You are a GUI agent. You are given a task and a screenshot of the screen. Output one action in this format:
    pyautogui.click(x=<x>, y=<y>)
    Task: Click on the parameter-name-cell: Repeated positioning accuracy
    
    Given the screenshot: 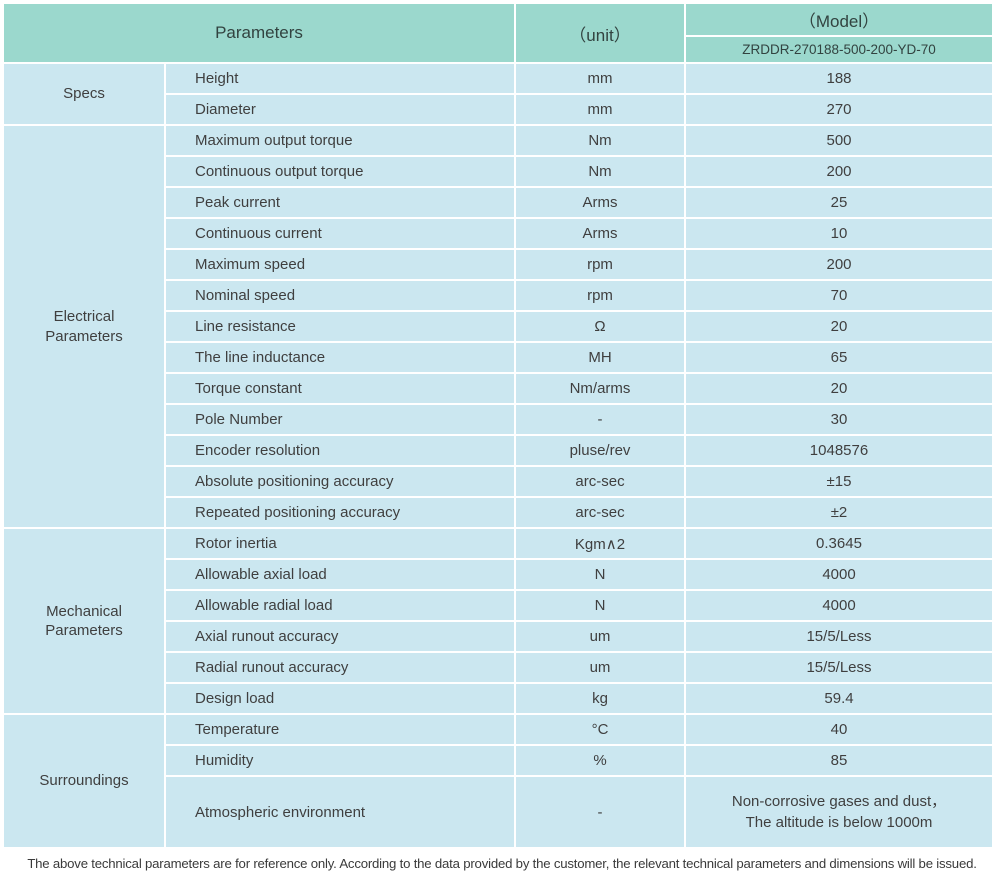 What is the action you would take?
    pyautogui.click(x=340, y=512)
    